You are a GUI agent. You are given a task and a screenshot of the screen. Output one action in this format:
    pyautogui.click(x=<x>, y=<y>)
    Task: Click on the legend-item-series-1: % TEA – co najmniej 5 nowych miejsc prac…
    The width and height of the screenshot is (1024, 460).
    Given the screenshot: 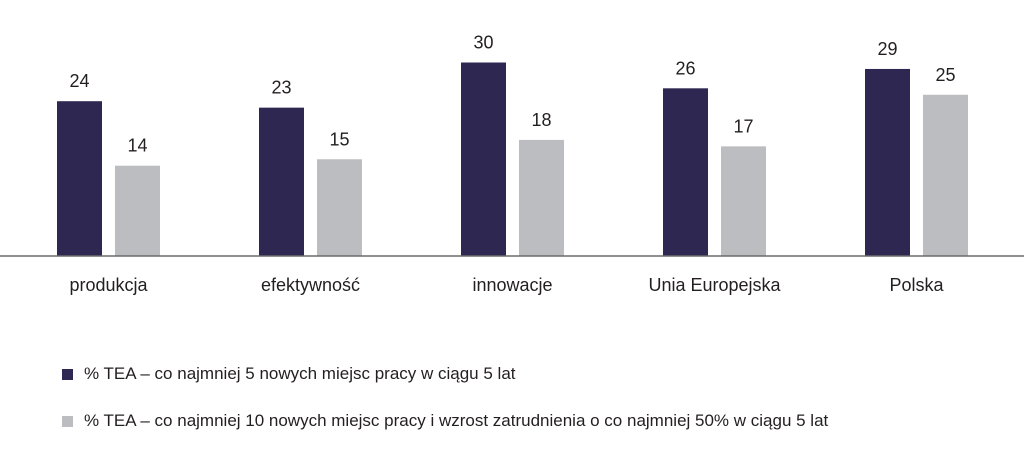 What is the action you would take?
    pyautogui.click(x=445, y=374)
    